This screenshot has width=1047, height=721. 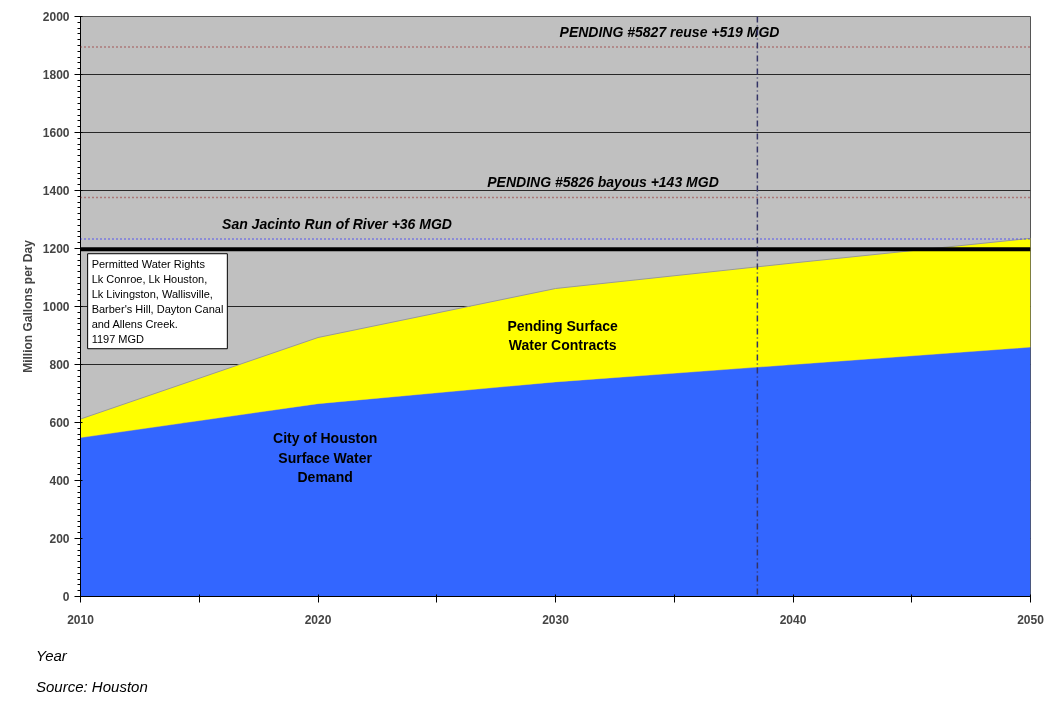 I want to click on x-tick-label: 2050, so click(x=1031, y=619).